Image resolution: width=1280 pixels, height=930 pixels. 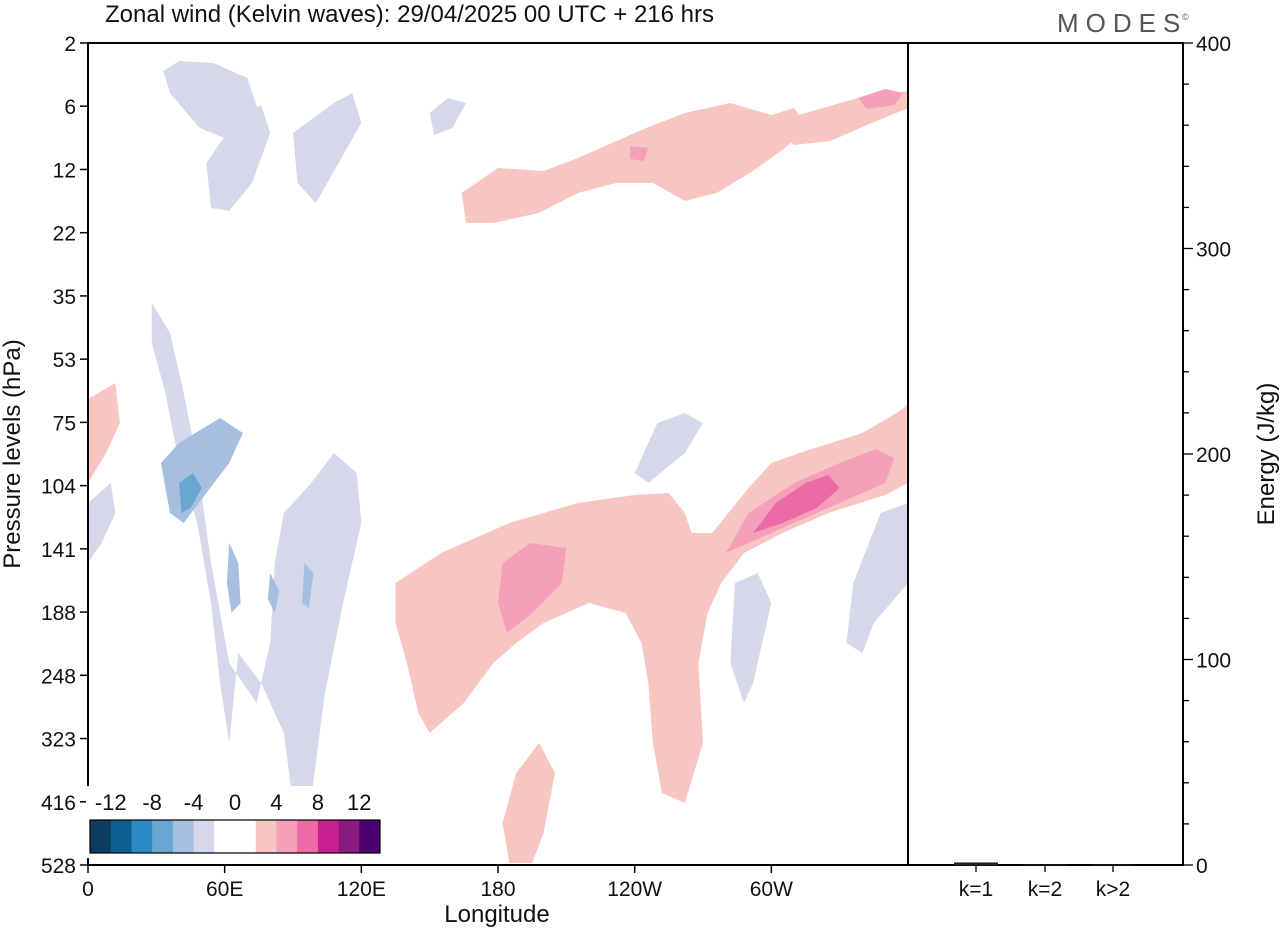 What do you see at coordinates (771, 889) in the screenshot?
I see `x-tick-label: 60W` at bounding box center [771, 889].